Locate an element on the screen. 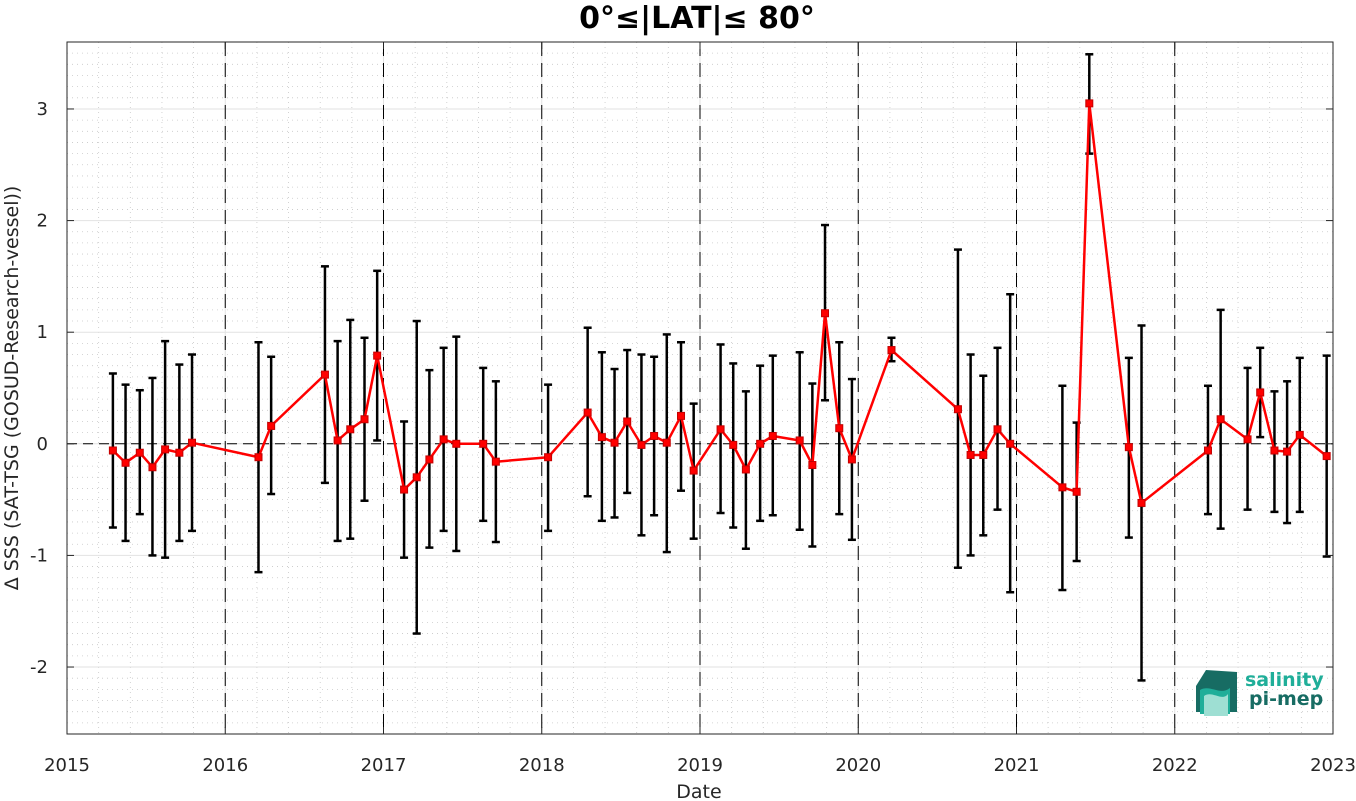 The width and height of the screenshot is (1356, 801). y-tick-labels: -2 -1 0 1 2 3 is located at coordinates (39, 388).